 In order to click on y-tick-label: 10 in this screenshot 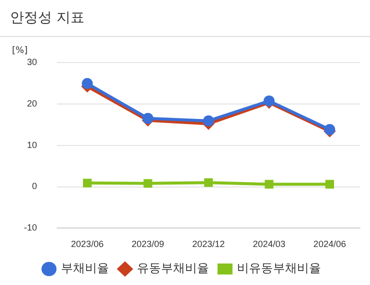, I will do `click(32, 145)`.